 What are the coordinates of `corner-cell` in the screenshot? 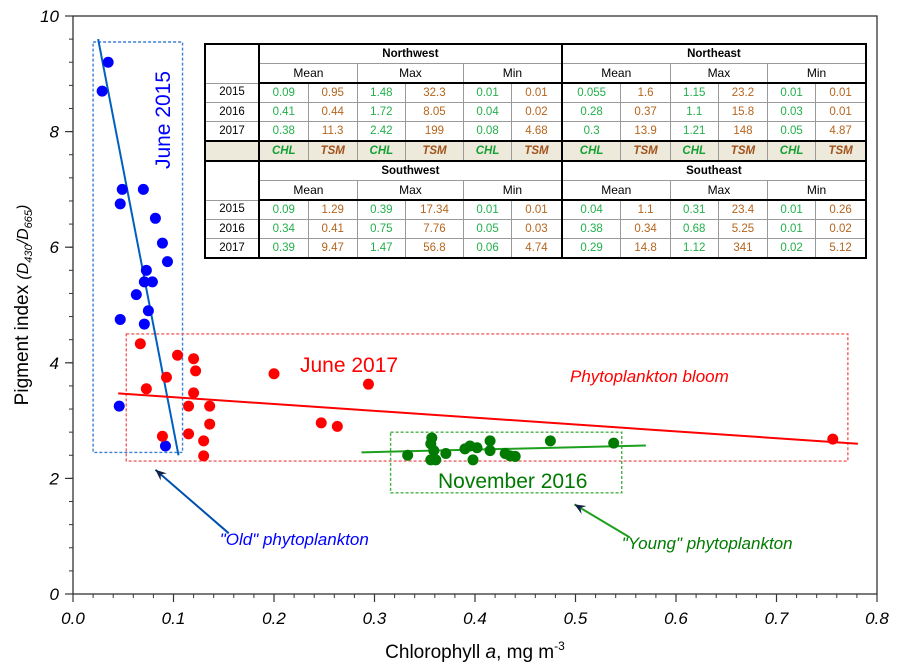 It's located at (232, 63).